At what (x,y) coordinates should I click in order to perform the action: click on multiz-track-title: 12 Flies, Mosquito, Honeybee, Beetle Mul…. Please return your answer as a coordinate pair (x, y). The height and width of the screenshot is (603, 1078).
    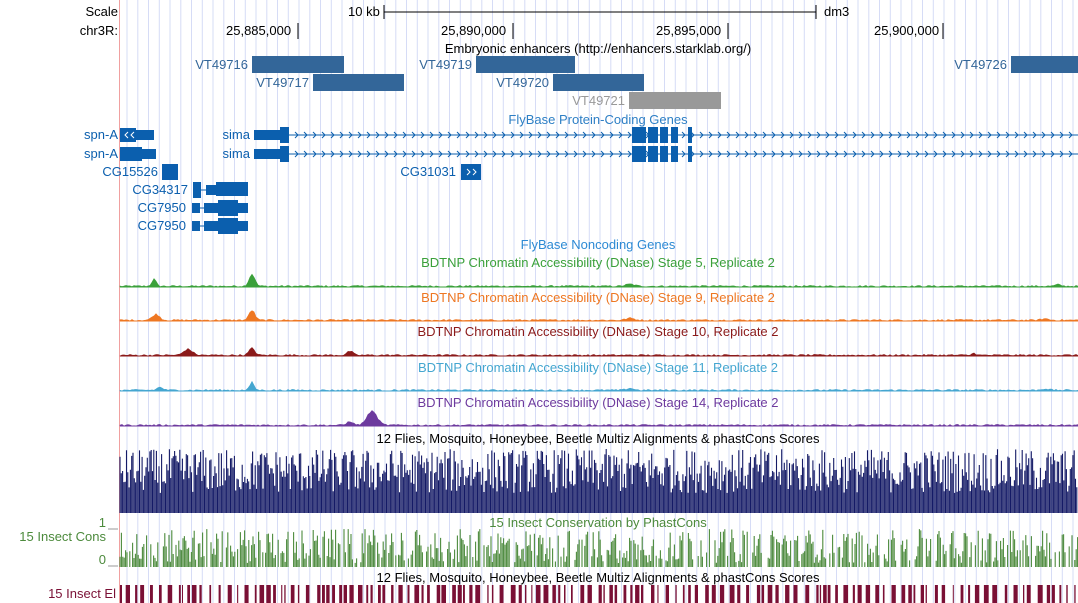
    Looking at the image, I should click on (598, 438).